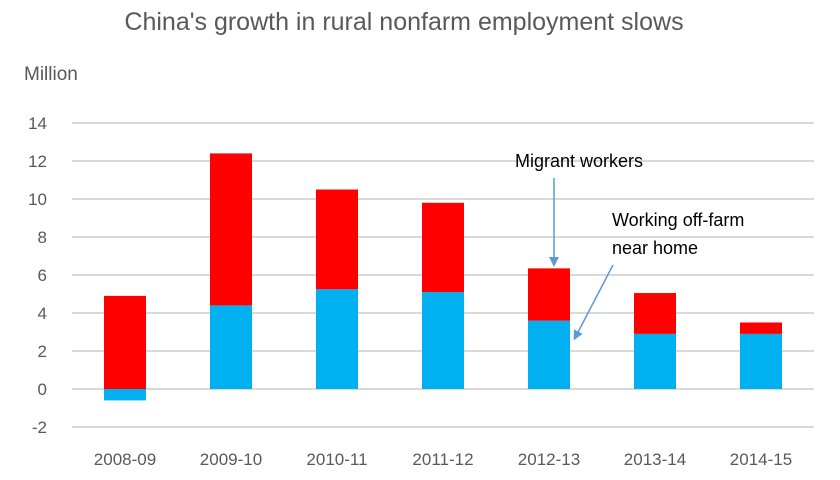 The image size is (840, 480). I want to click on x-category-label: 2011-12, so click(442, 459).